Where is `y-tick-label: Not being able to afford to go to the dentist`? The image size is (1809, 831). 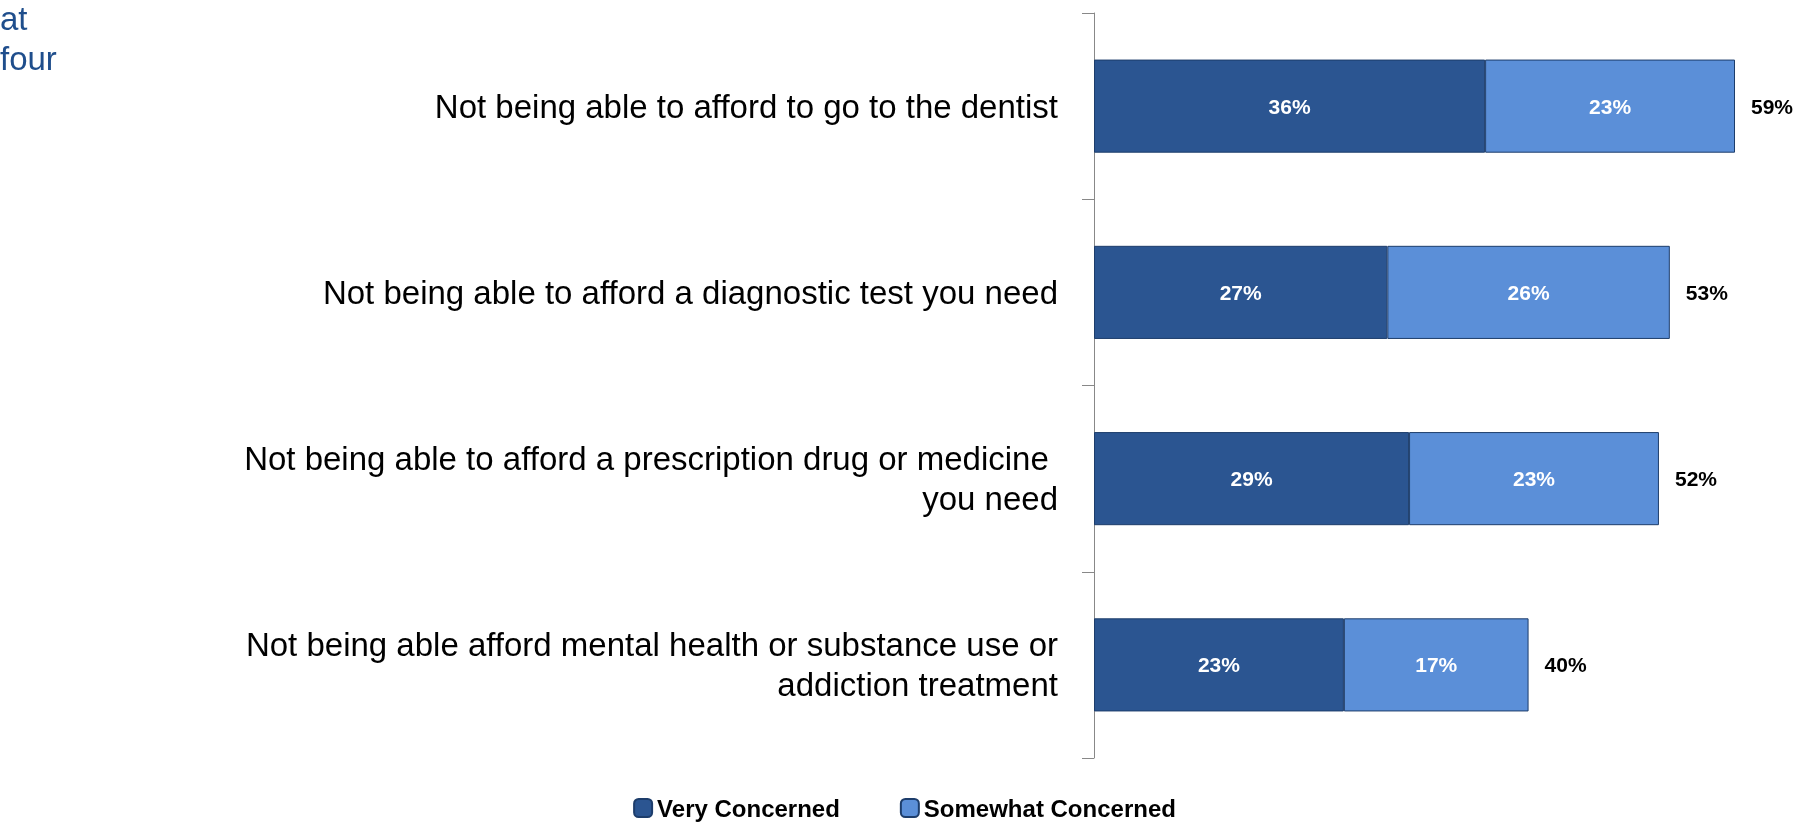
y-tick-label: Not being able to afford to go to the dentist is located at coordinates (746, 106).